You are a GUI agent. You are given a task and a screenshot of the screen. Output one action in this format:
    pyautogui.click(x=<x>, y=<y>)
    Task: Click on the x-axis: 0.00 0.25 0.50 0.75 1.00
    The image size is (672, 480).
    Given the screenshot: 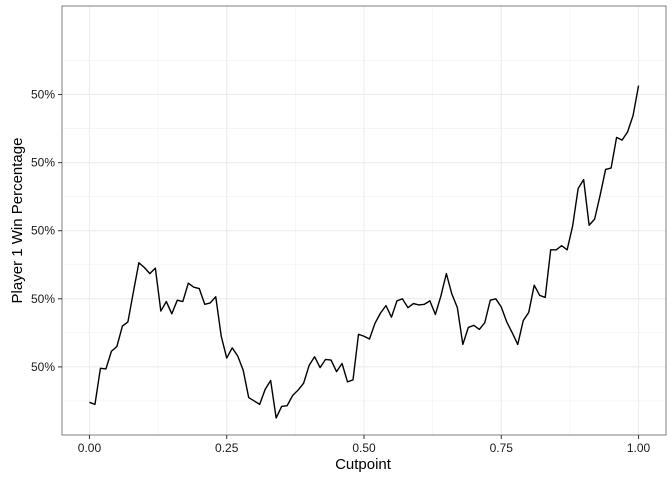 What is the action you would take?
    pyautogui.click(x=364, y=445)
    